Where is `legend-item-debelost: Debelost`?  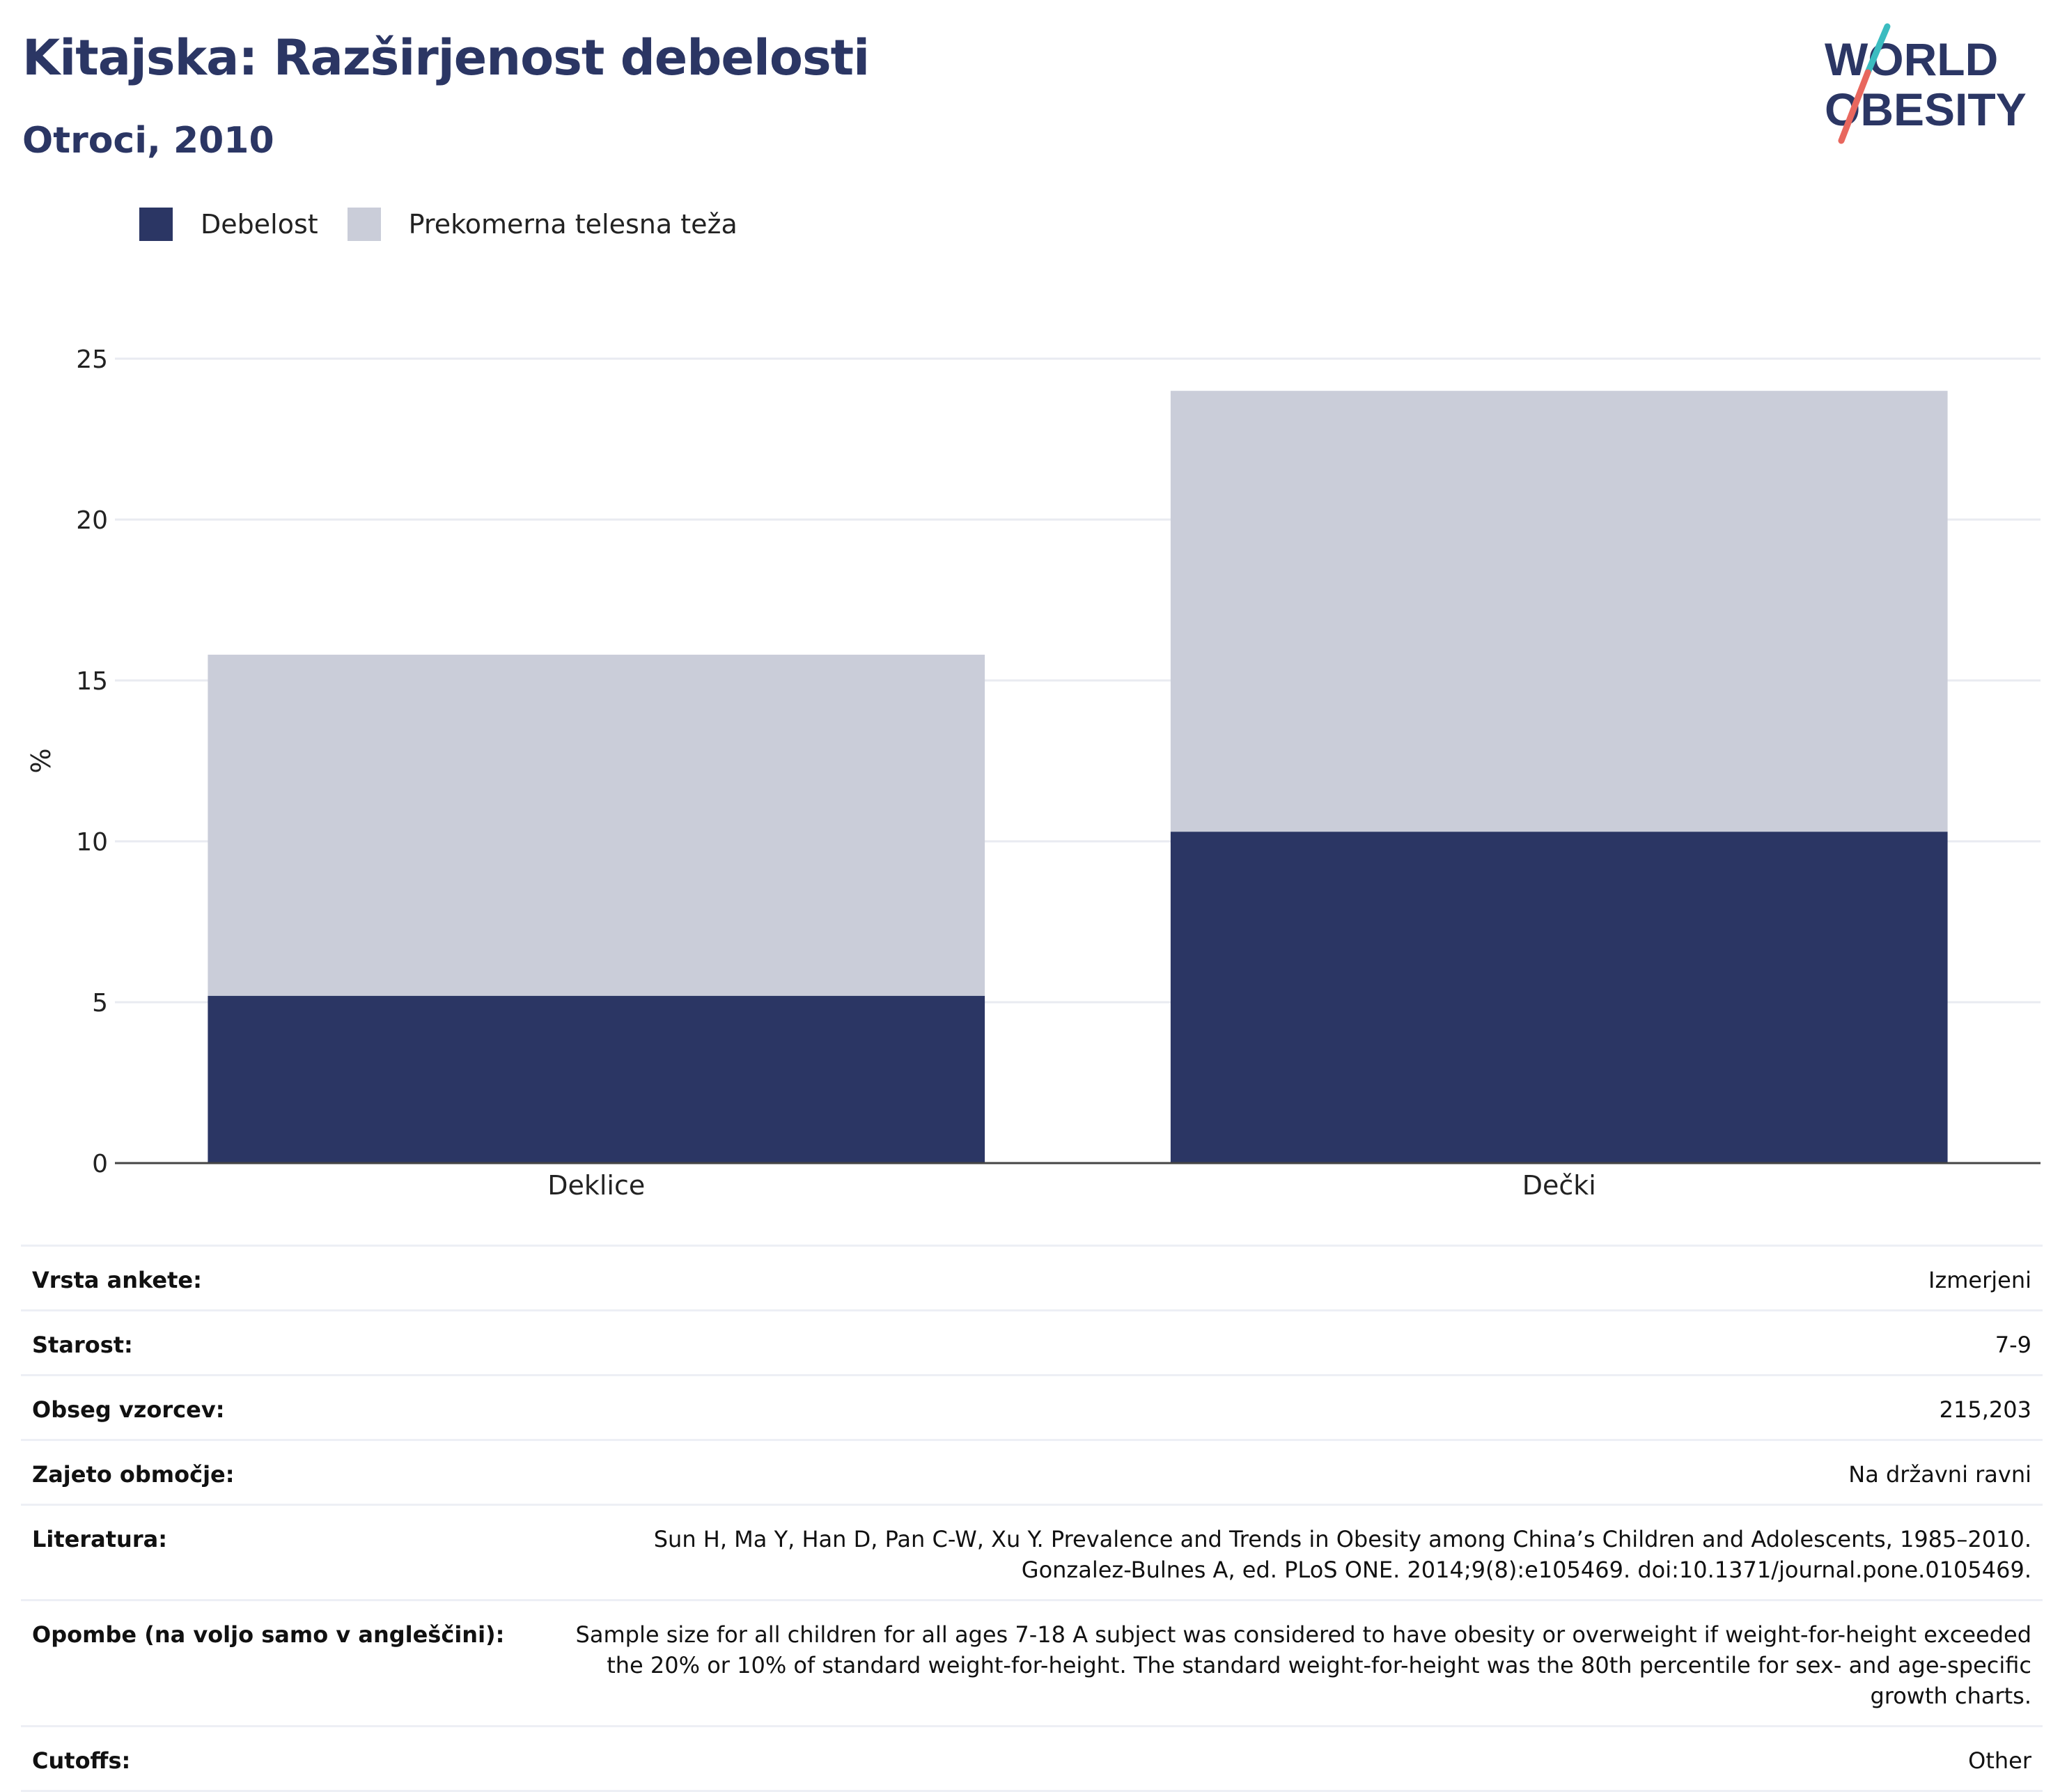
legend-item-debelost: Debelost is located at coordinates (229, 224).